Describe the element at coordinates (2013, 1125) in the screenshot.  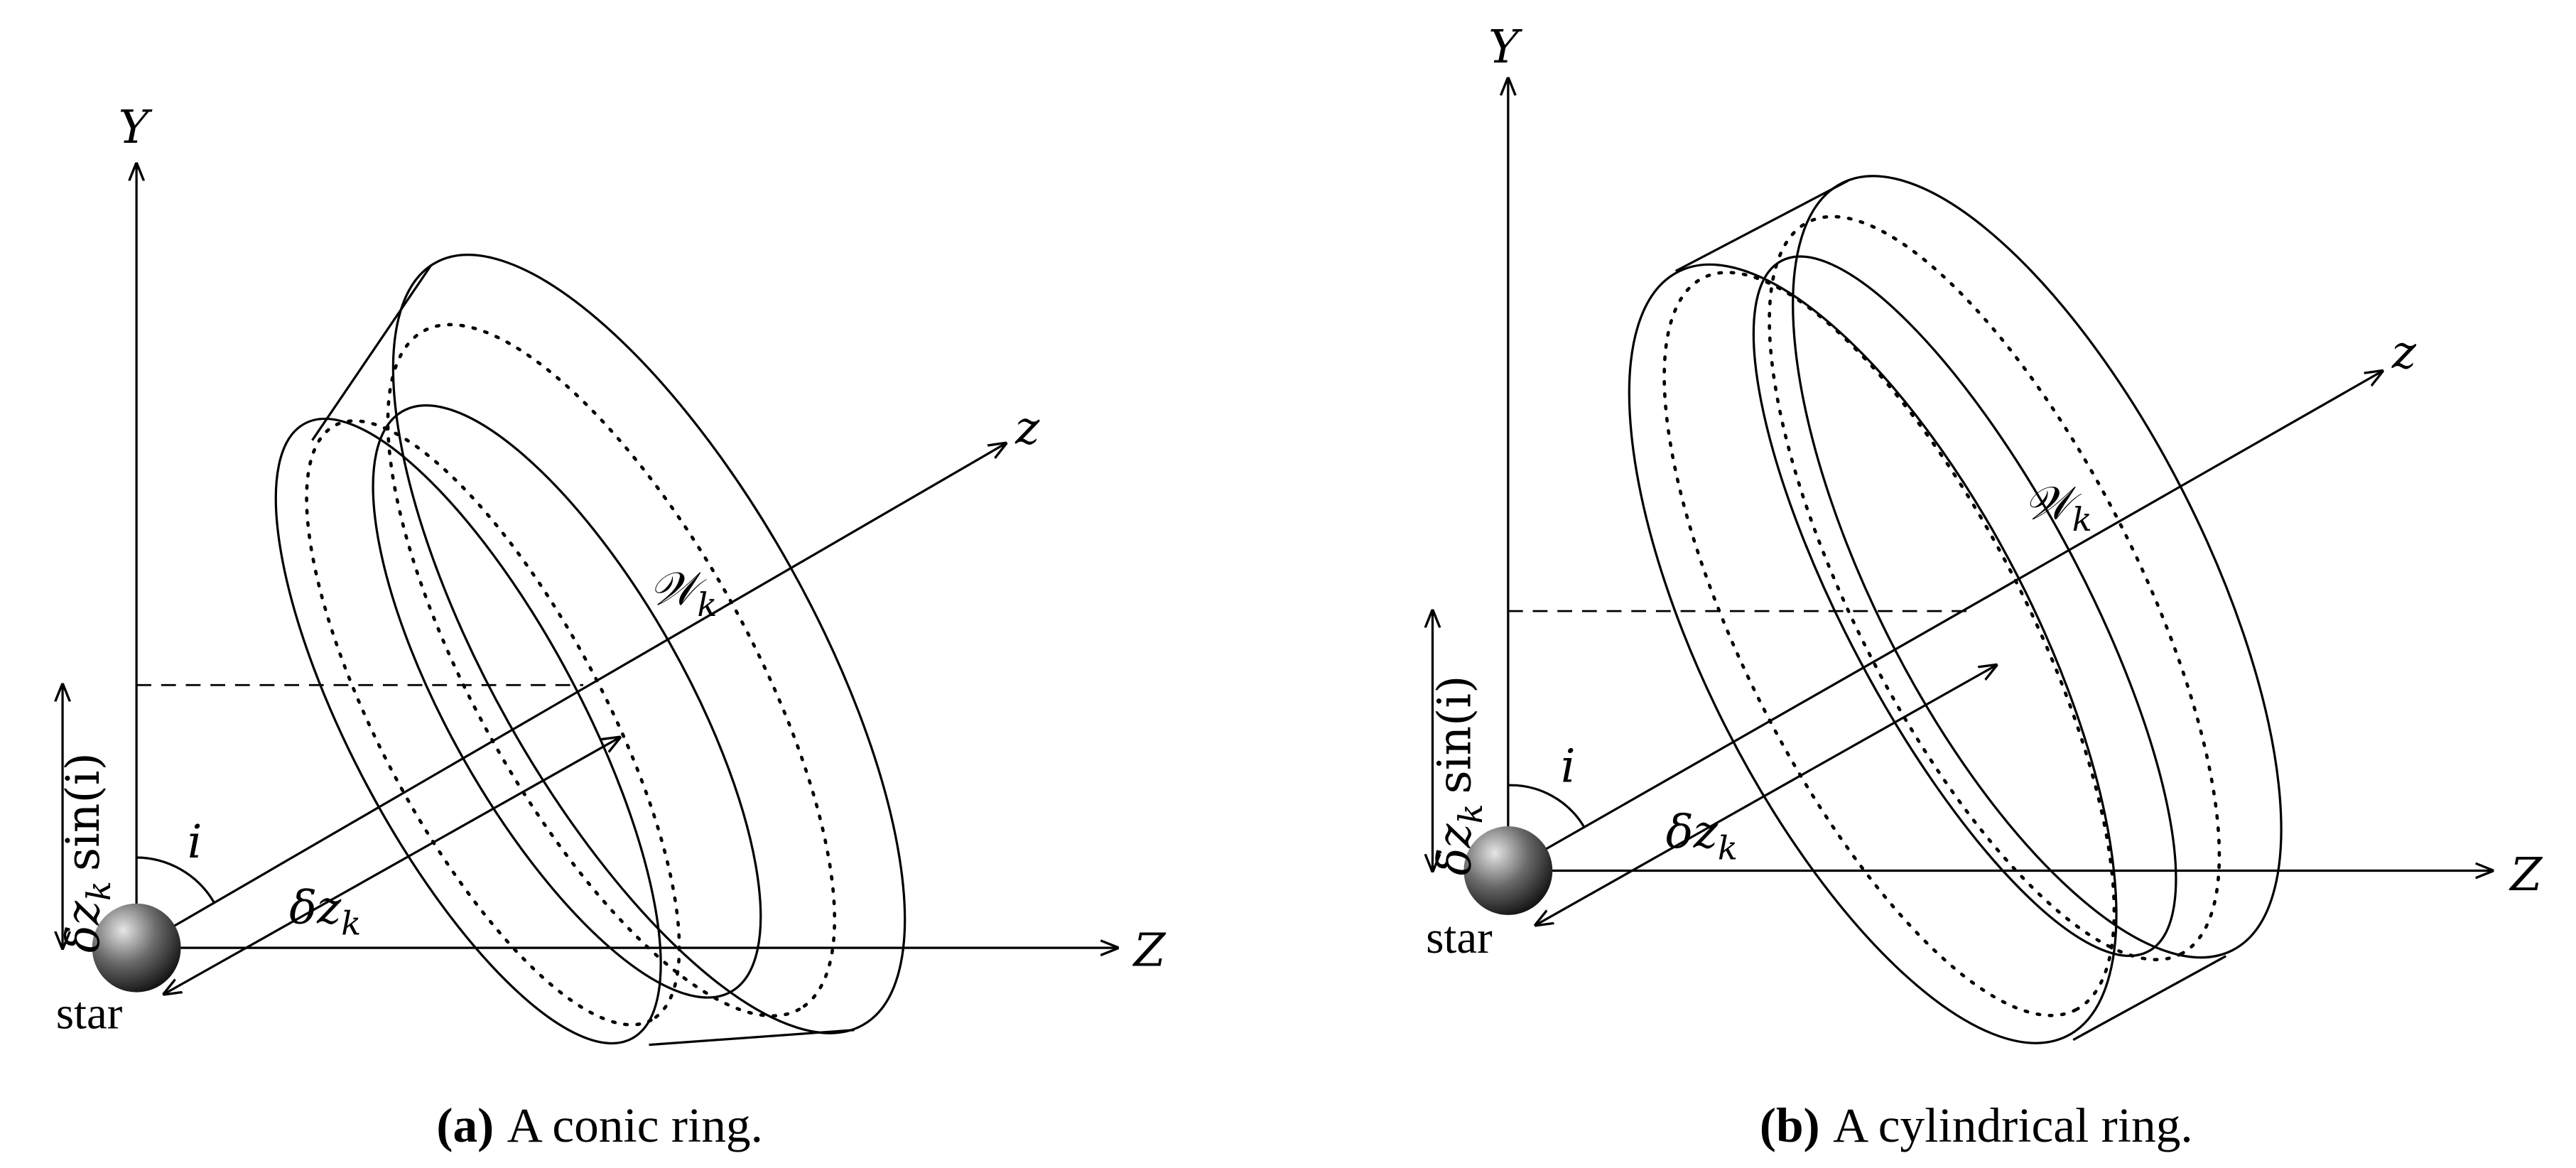
I see `caption-text: A cylindrical ring.` at that location.